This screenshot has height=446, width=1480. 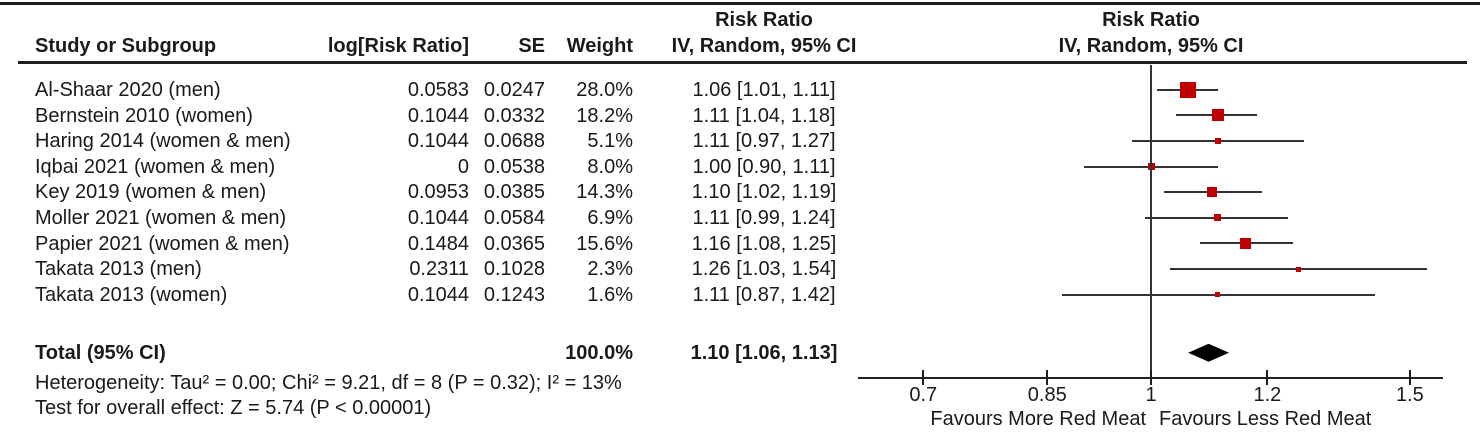 What do you see at coordinates (162, 243) in the screenshot?
I see `study-name: Papier 2021 (women & men)` at bounding box center [162, 243].